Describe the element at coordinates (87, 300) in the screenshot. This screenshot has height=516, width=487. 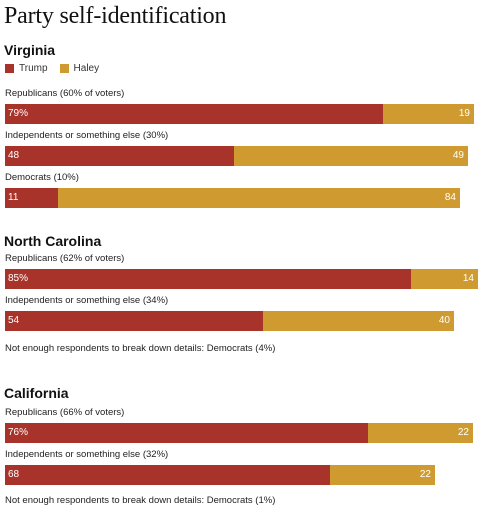
I see `row-label: Independents or something else (34%)` at that location.